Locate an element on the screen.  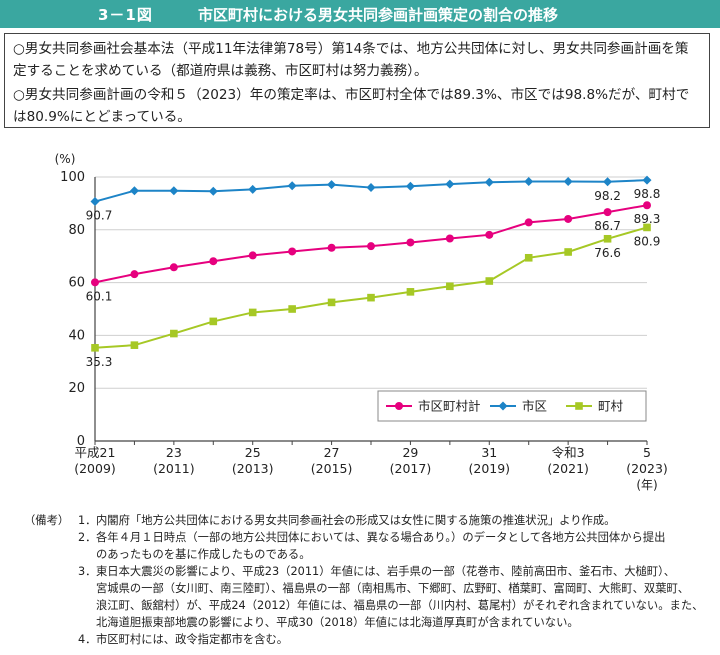
note-number: 4． is located at coordinates (87, 639).